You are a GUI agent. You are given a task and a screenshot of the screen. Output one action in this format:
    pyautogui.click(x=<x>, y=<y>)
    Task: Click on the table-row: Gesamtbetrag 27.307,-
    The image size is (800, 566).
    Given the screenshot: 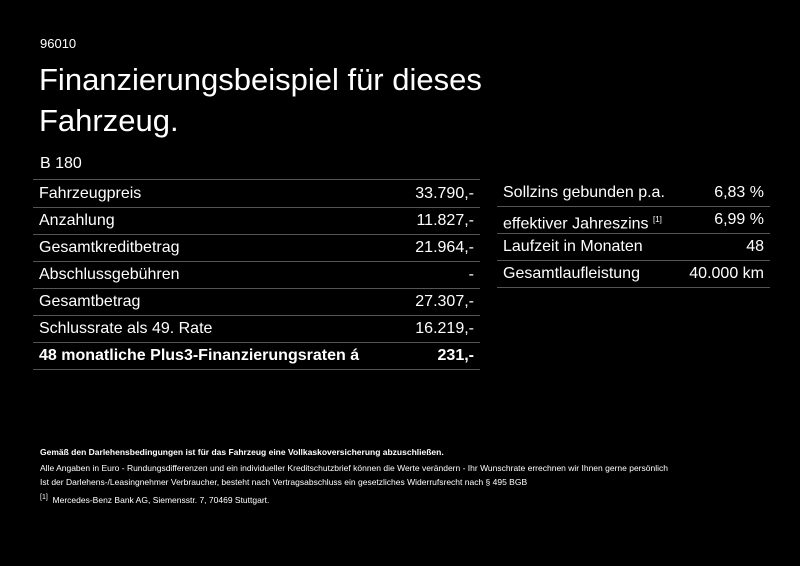 What is the action you would take?
    pyautogui.click(x=256, y=302)
    